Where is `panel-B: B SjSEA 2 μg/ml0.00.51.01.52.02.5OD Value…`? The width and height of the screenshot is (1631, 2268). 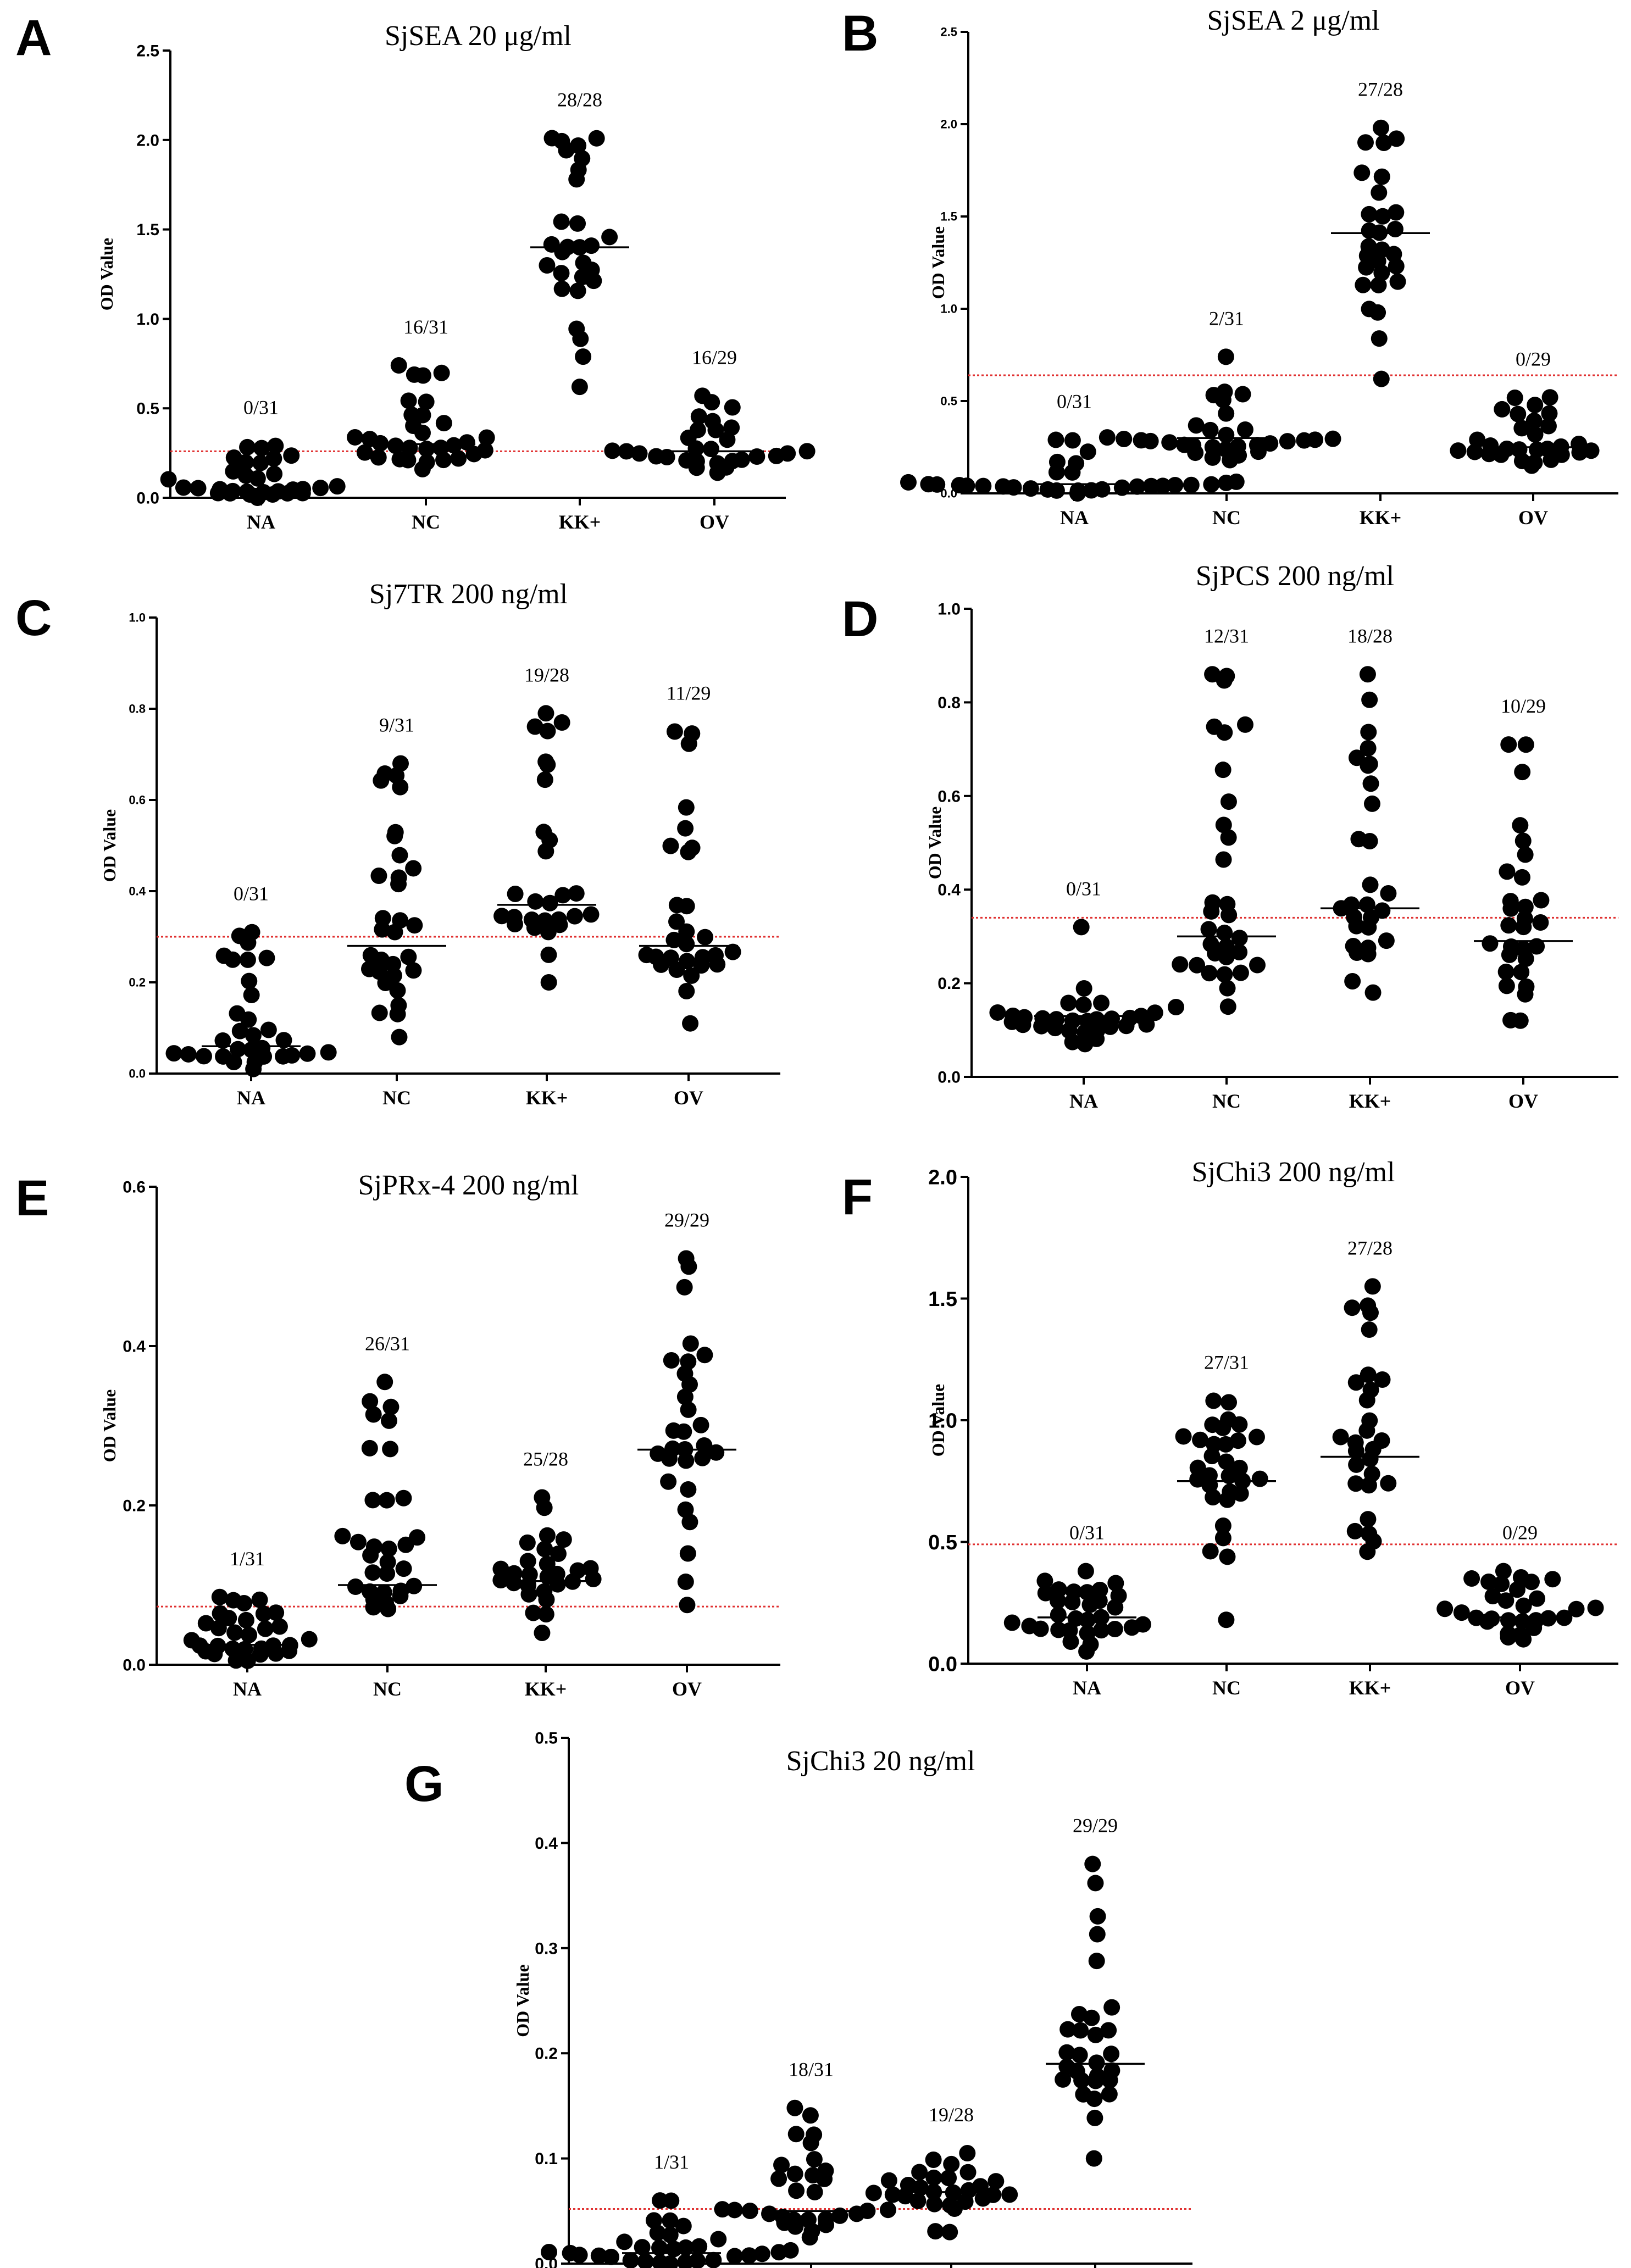
panel-B: B SjSEA 2 μg/ml0.00.51.01.52.02.5OD Value… is located at coordinates (1230, 267).